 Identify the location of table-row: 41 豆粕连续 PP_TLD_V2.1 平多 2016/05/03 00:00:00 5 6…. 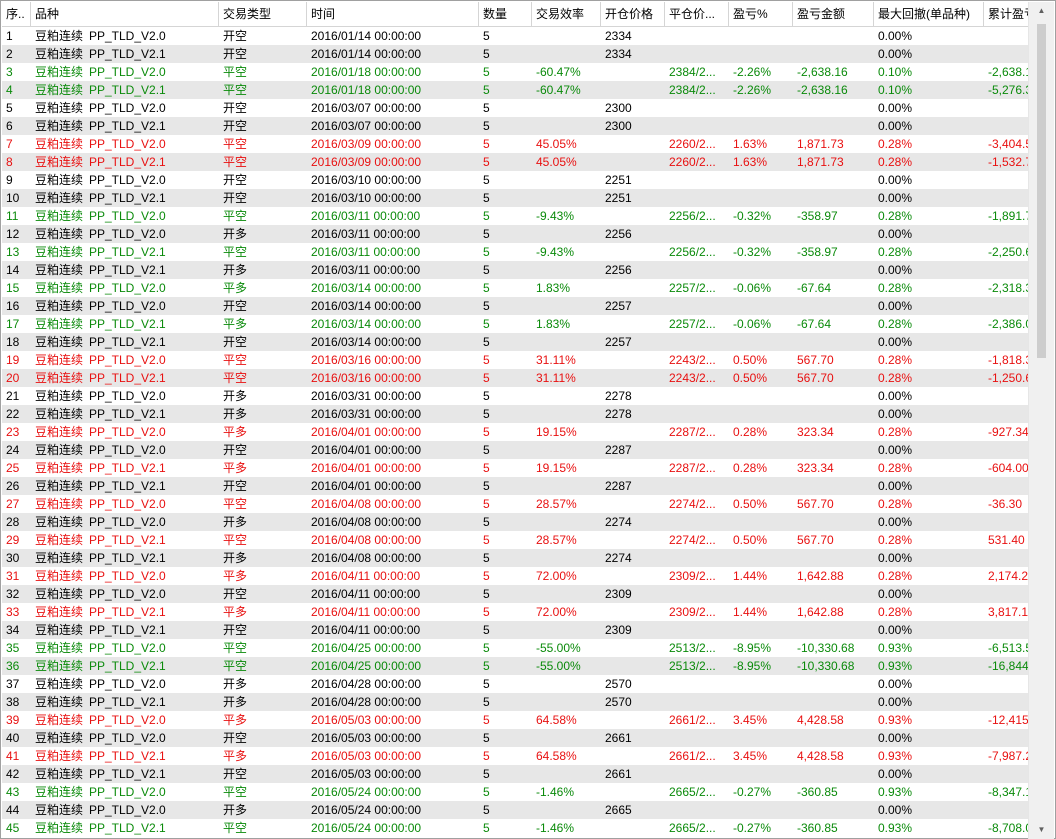
(516, 756).